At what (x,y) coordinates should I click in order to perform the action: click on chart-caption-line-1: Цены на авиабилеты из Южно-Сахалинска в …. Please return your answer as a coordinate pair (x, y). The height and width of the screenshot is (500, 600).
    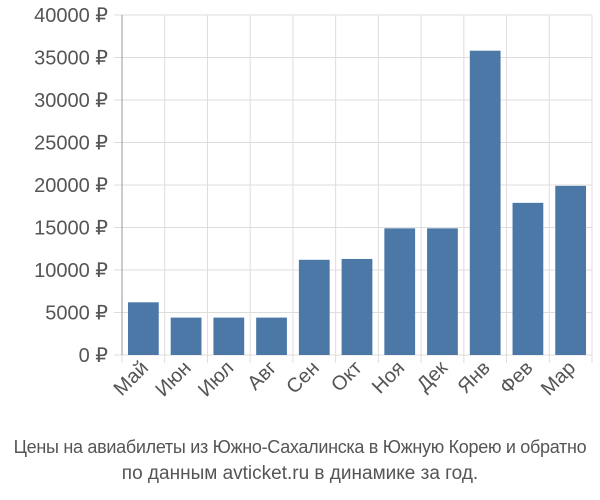
    Looking at the image, I should click on (300, 447).